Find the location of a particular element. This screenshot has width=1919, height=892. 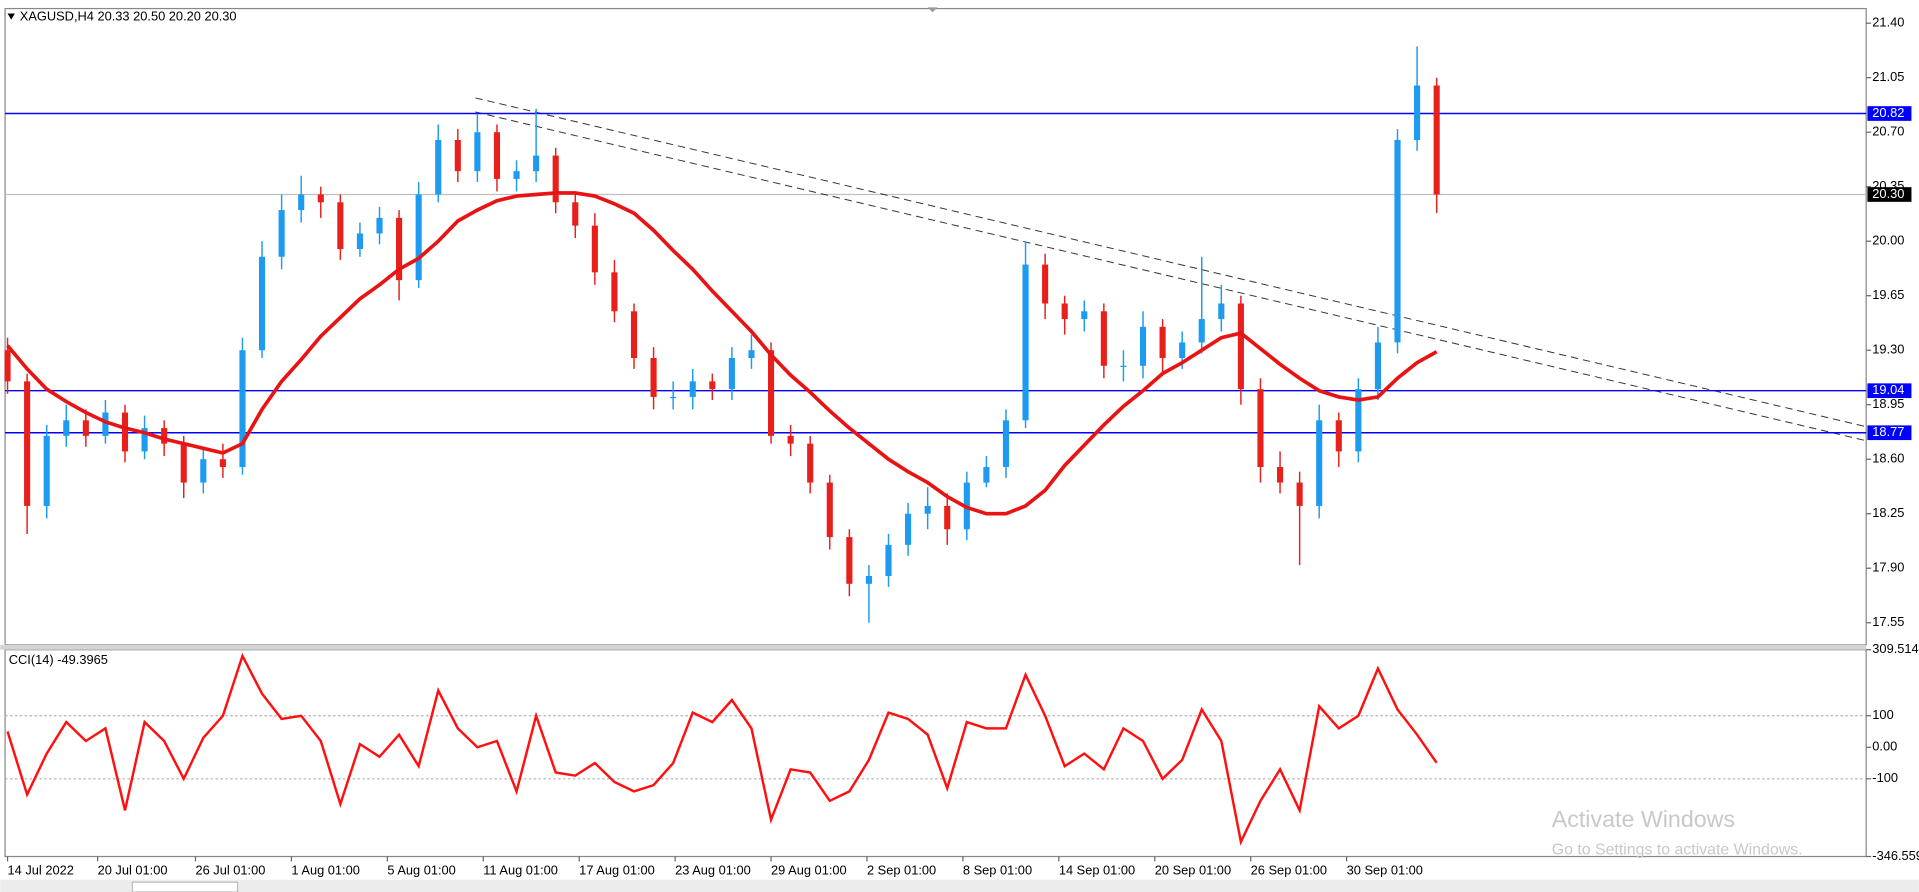

y-tick-label: 18.25 is located at coordinates (1888, 512).